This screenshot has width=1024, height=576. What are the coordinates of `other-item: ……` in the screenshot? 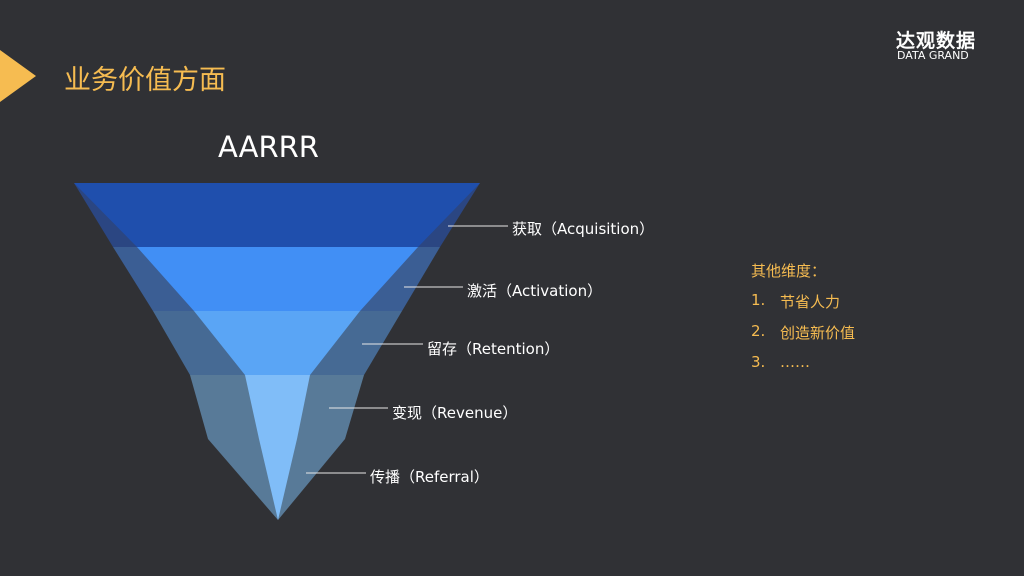 It's located at (795, 362).